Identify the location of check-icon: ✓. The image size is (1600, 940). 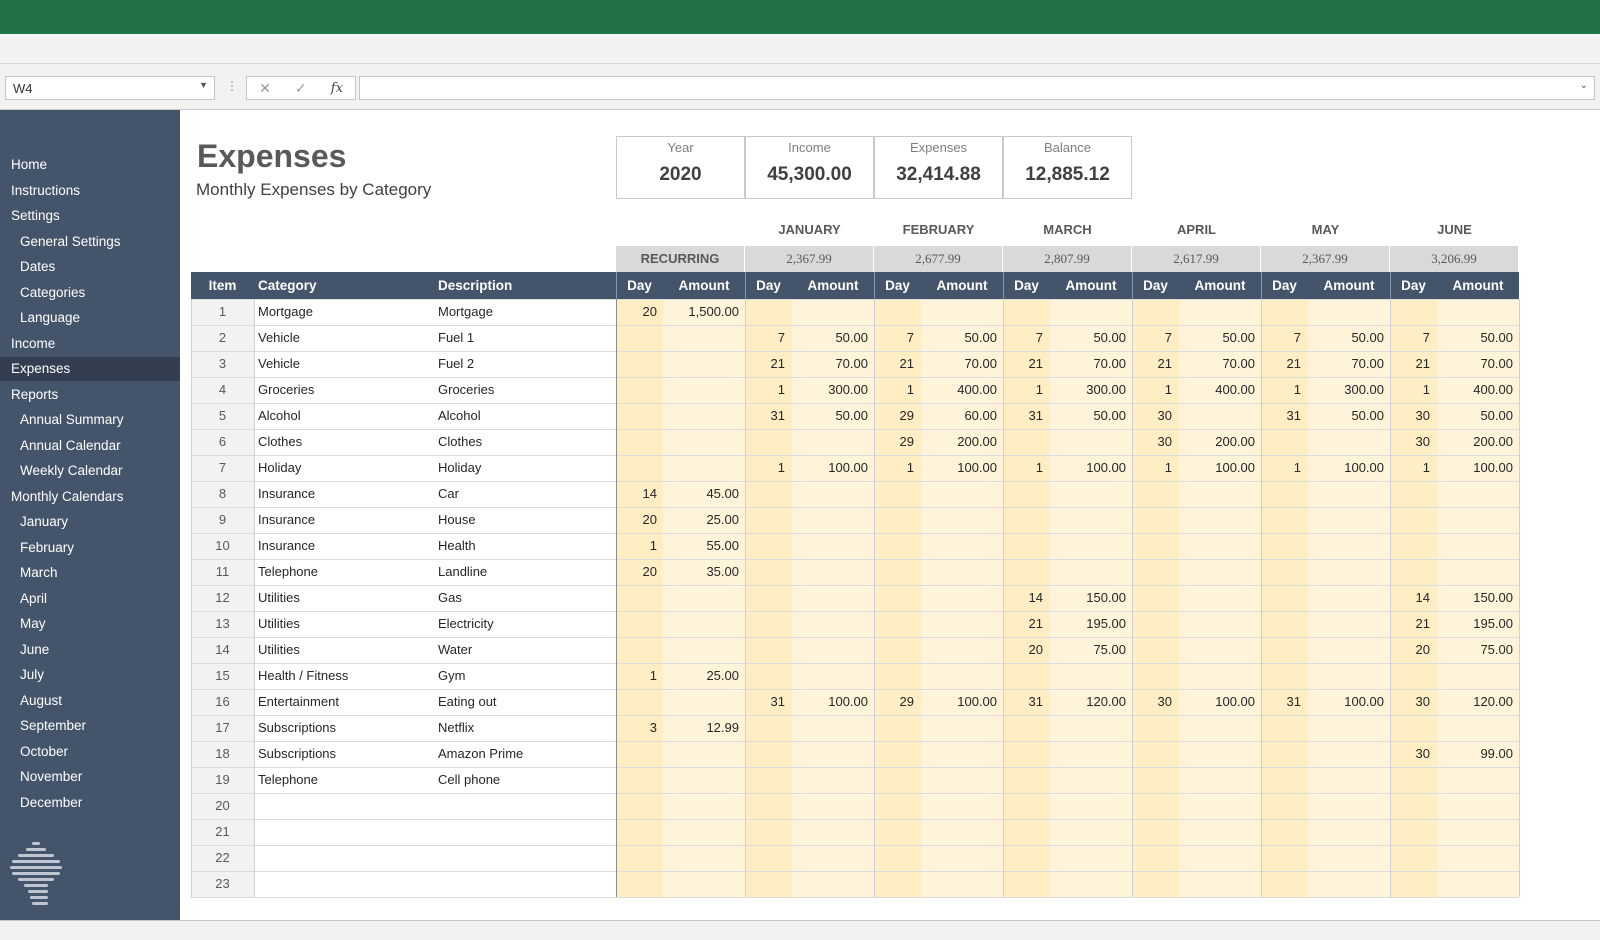
(300, 87).